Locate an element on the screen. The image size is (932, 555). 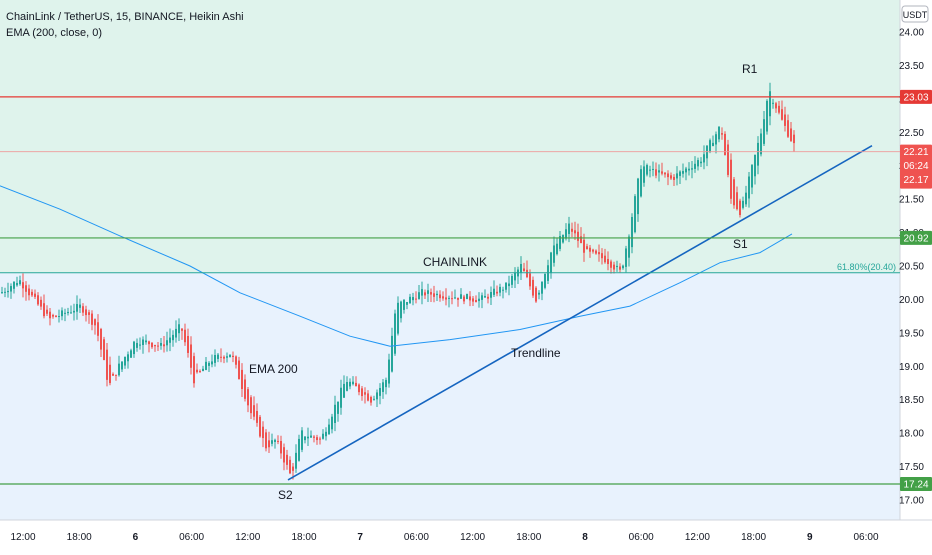
chainlink-label: CHAINLINK is located at coordinates (455, 262).